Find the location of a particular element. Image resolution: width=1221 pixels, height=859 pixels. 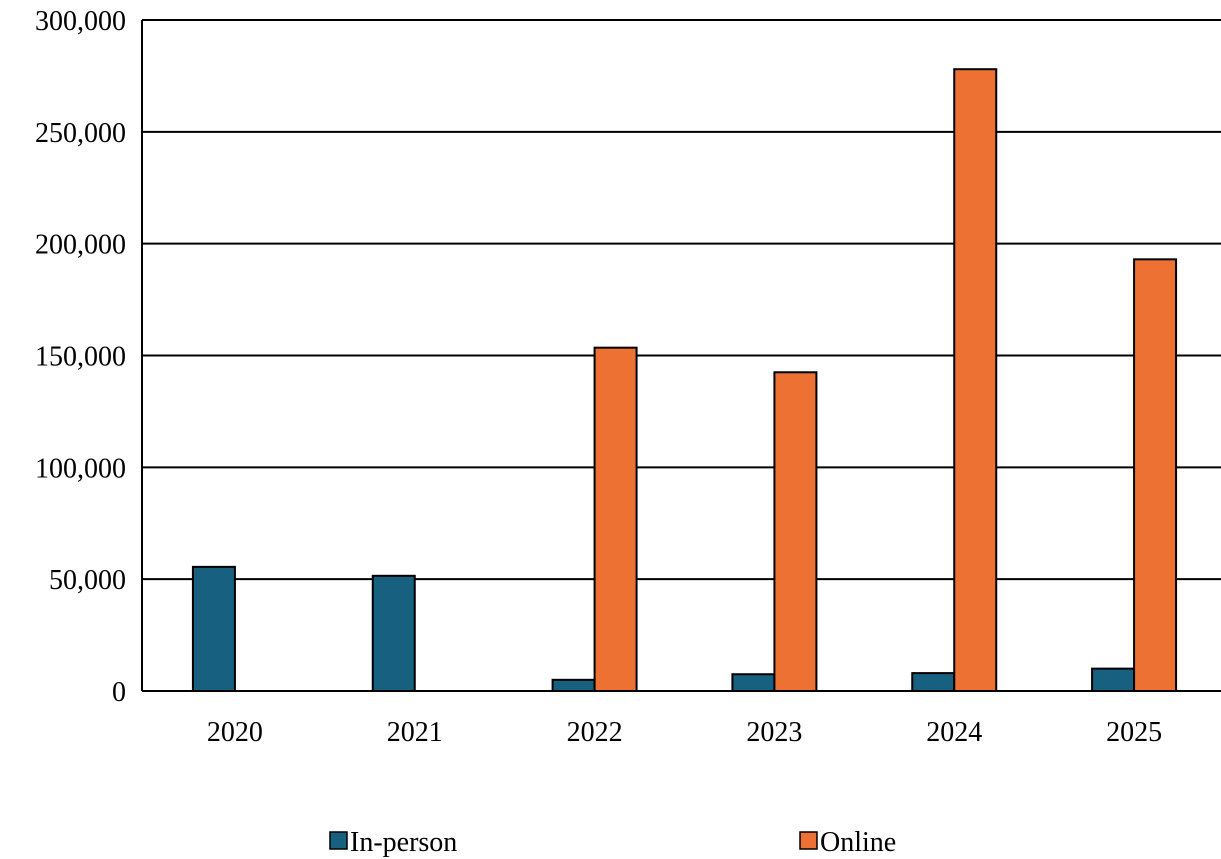

bar-in-person-2020 is located at coordinates (213, 628).